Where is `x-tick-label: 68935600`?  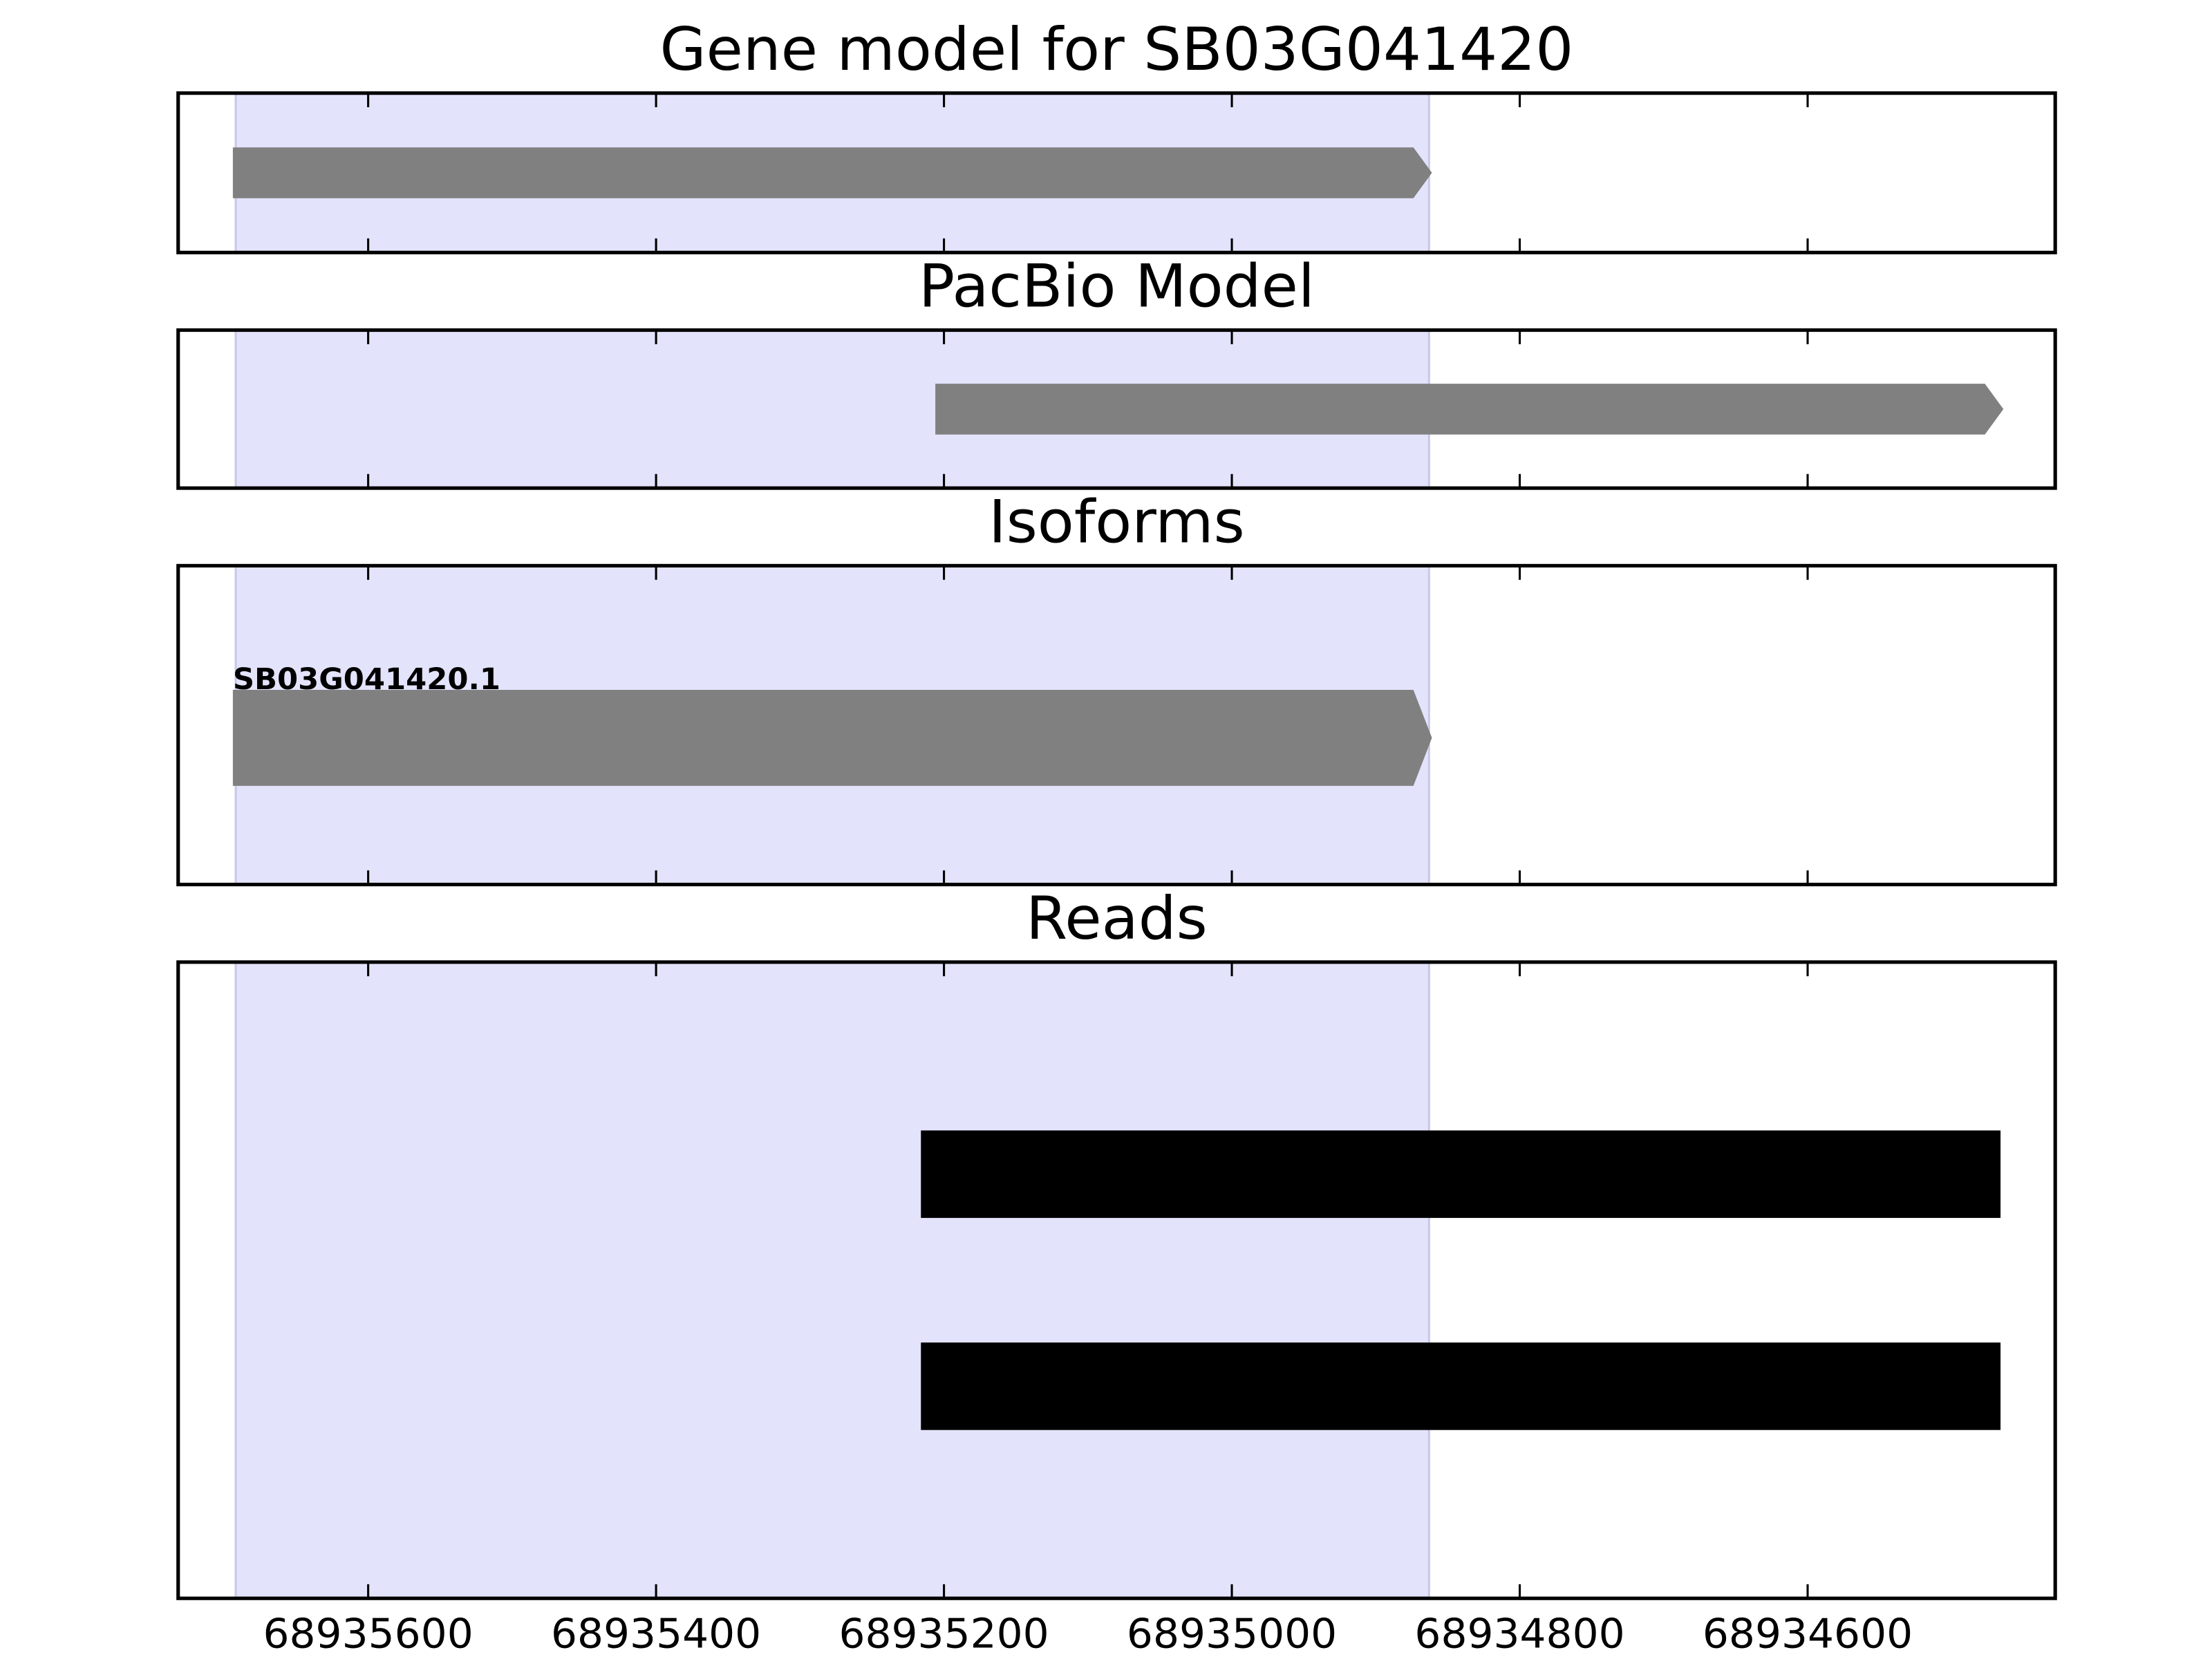 x-tick-label: 68935600 is located at coordinates (368, 1634).